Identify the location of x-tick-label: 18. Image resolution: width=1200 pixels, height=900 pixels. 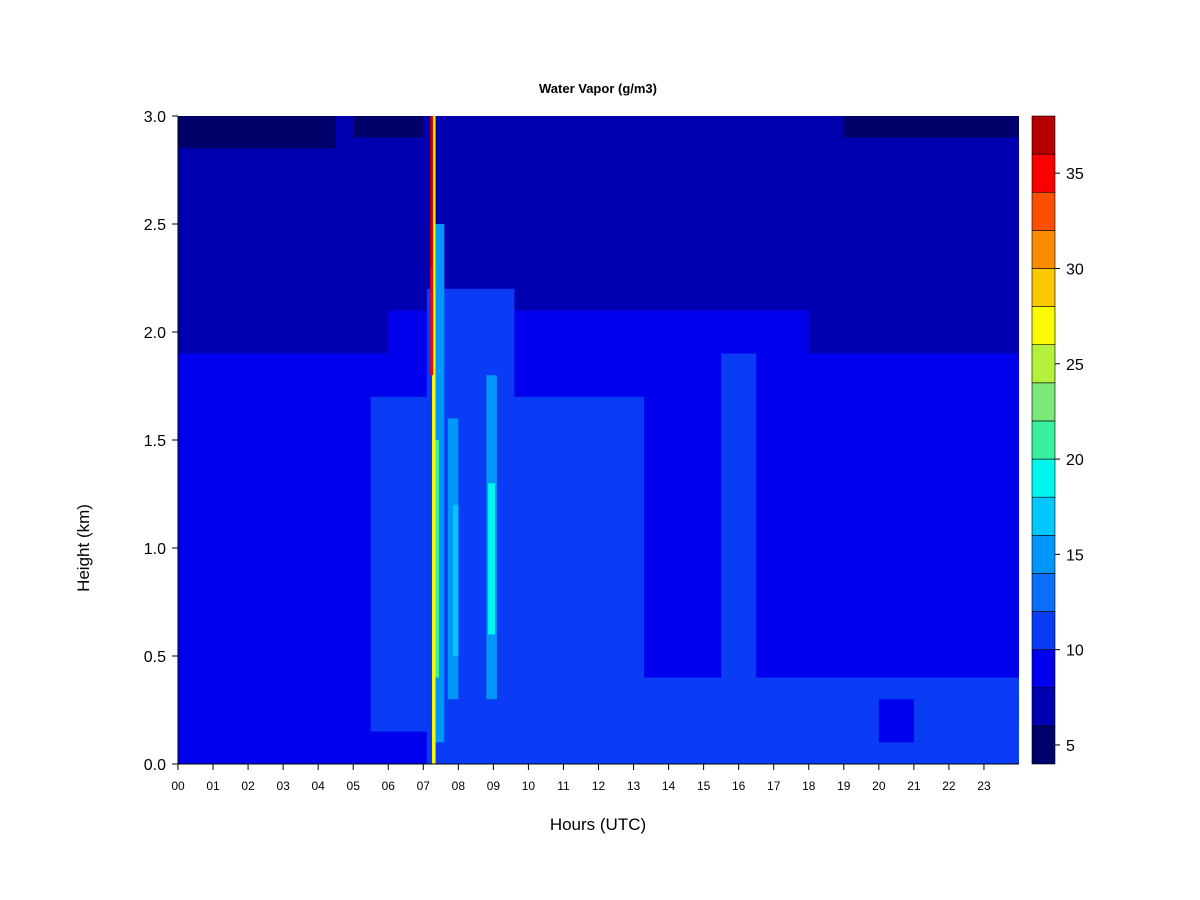
(809, 786).